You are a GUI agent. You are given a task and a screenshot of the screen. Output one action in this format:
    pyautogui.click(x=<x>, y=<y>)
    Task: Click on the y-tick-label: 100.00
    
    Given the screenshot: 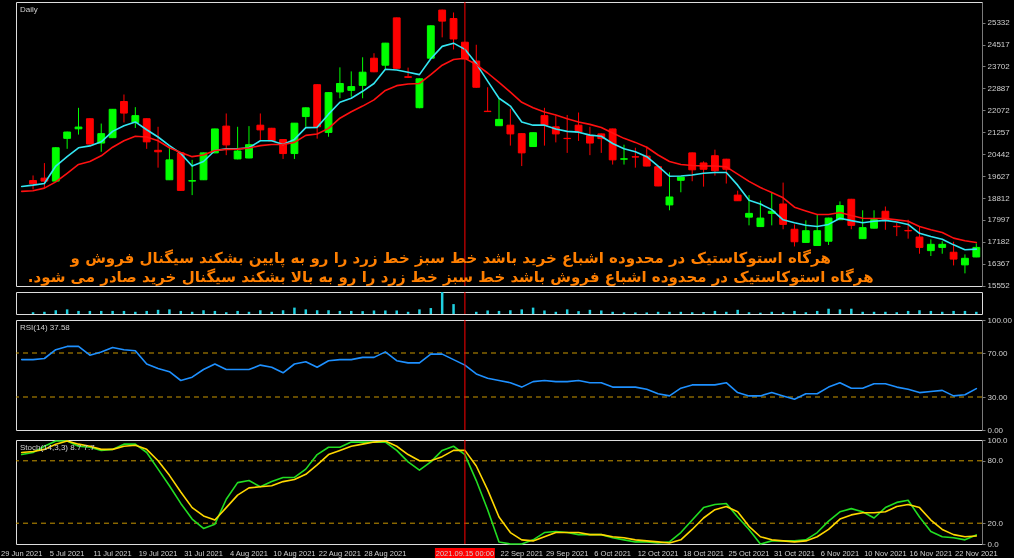 What is the action you would take?
    pyautogui.click(x=1000, y=320)
    